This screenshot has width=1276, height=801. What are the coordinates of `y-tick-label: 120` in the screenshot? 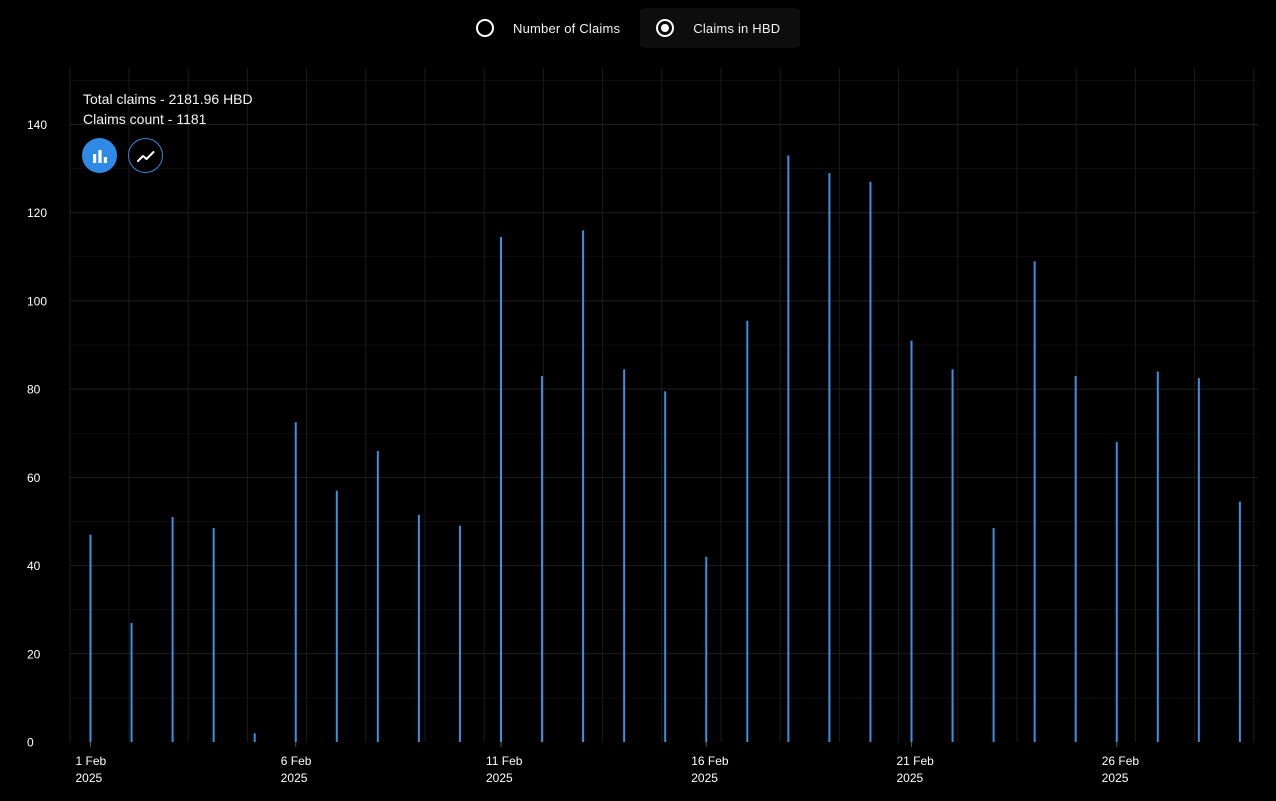 It's located at (37, 213).